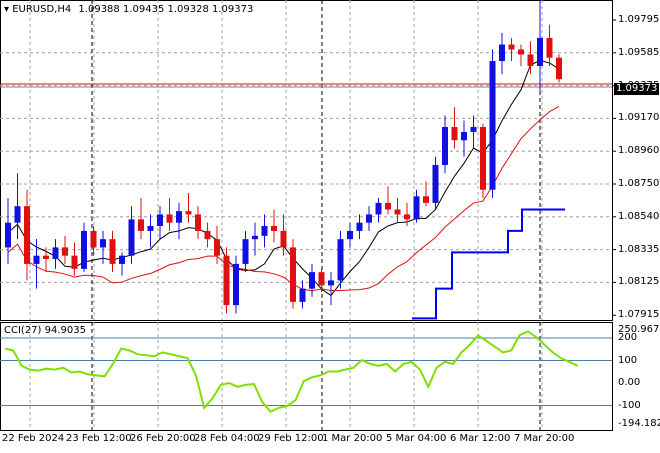  Describe the element at coordinates (629, 382) in the screenshot. I see `cci-tick-label: 0.00` at that location.